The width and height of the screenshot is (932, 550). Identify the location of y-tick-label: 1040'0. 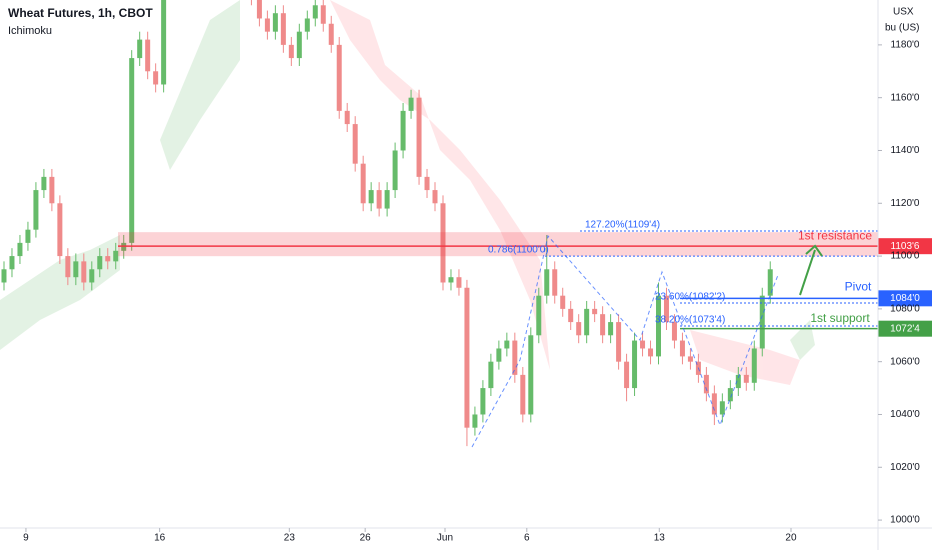
(905, 414).